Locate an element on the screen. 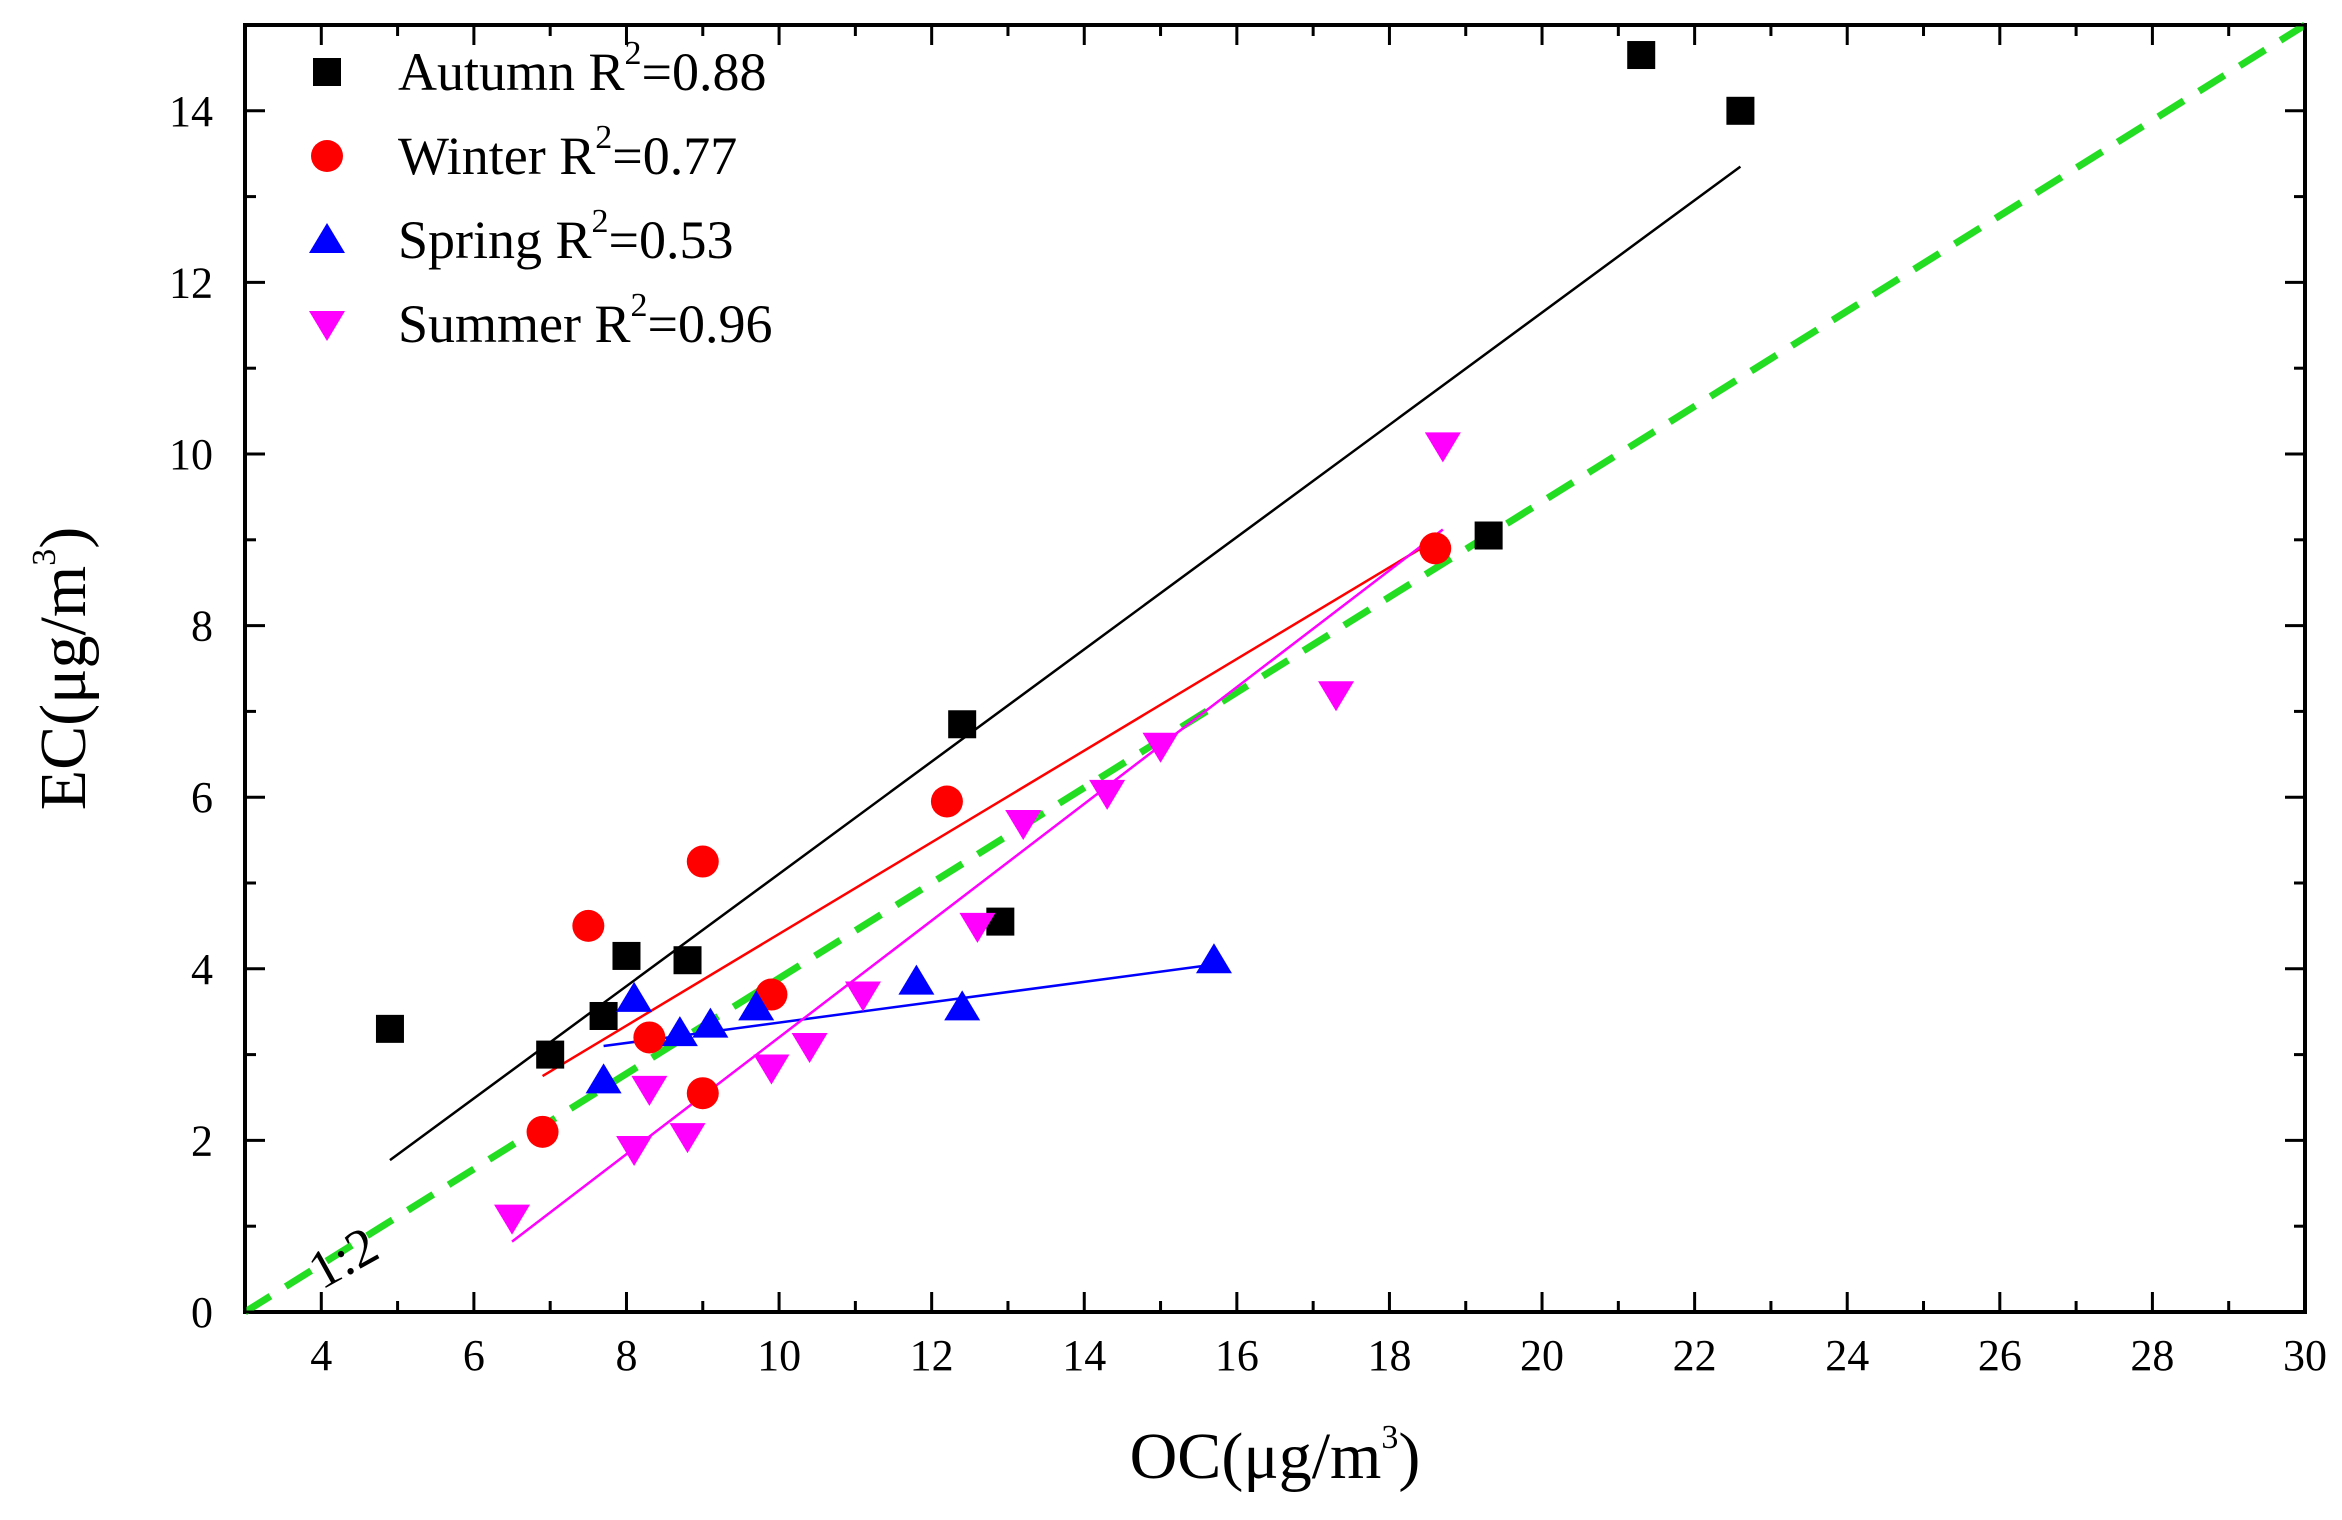 The height and width of the screenshot is (1520, 2342). x-tick-label: 20 is located at coordinates (1542, 1355).